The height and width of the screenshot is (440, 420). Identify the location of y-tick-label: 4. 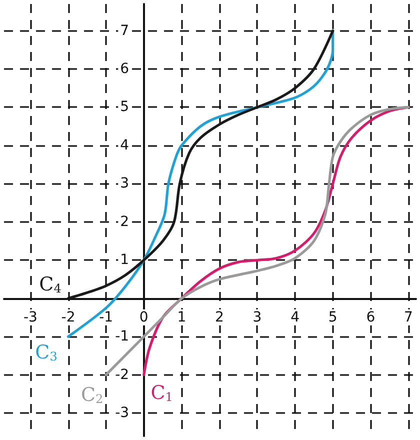
(125, 145).